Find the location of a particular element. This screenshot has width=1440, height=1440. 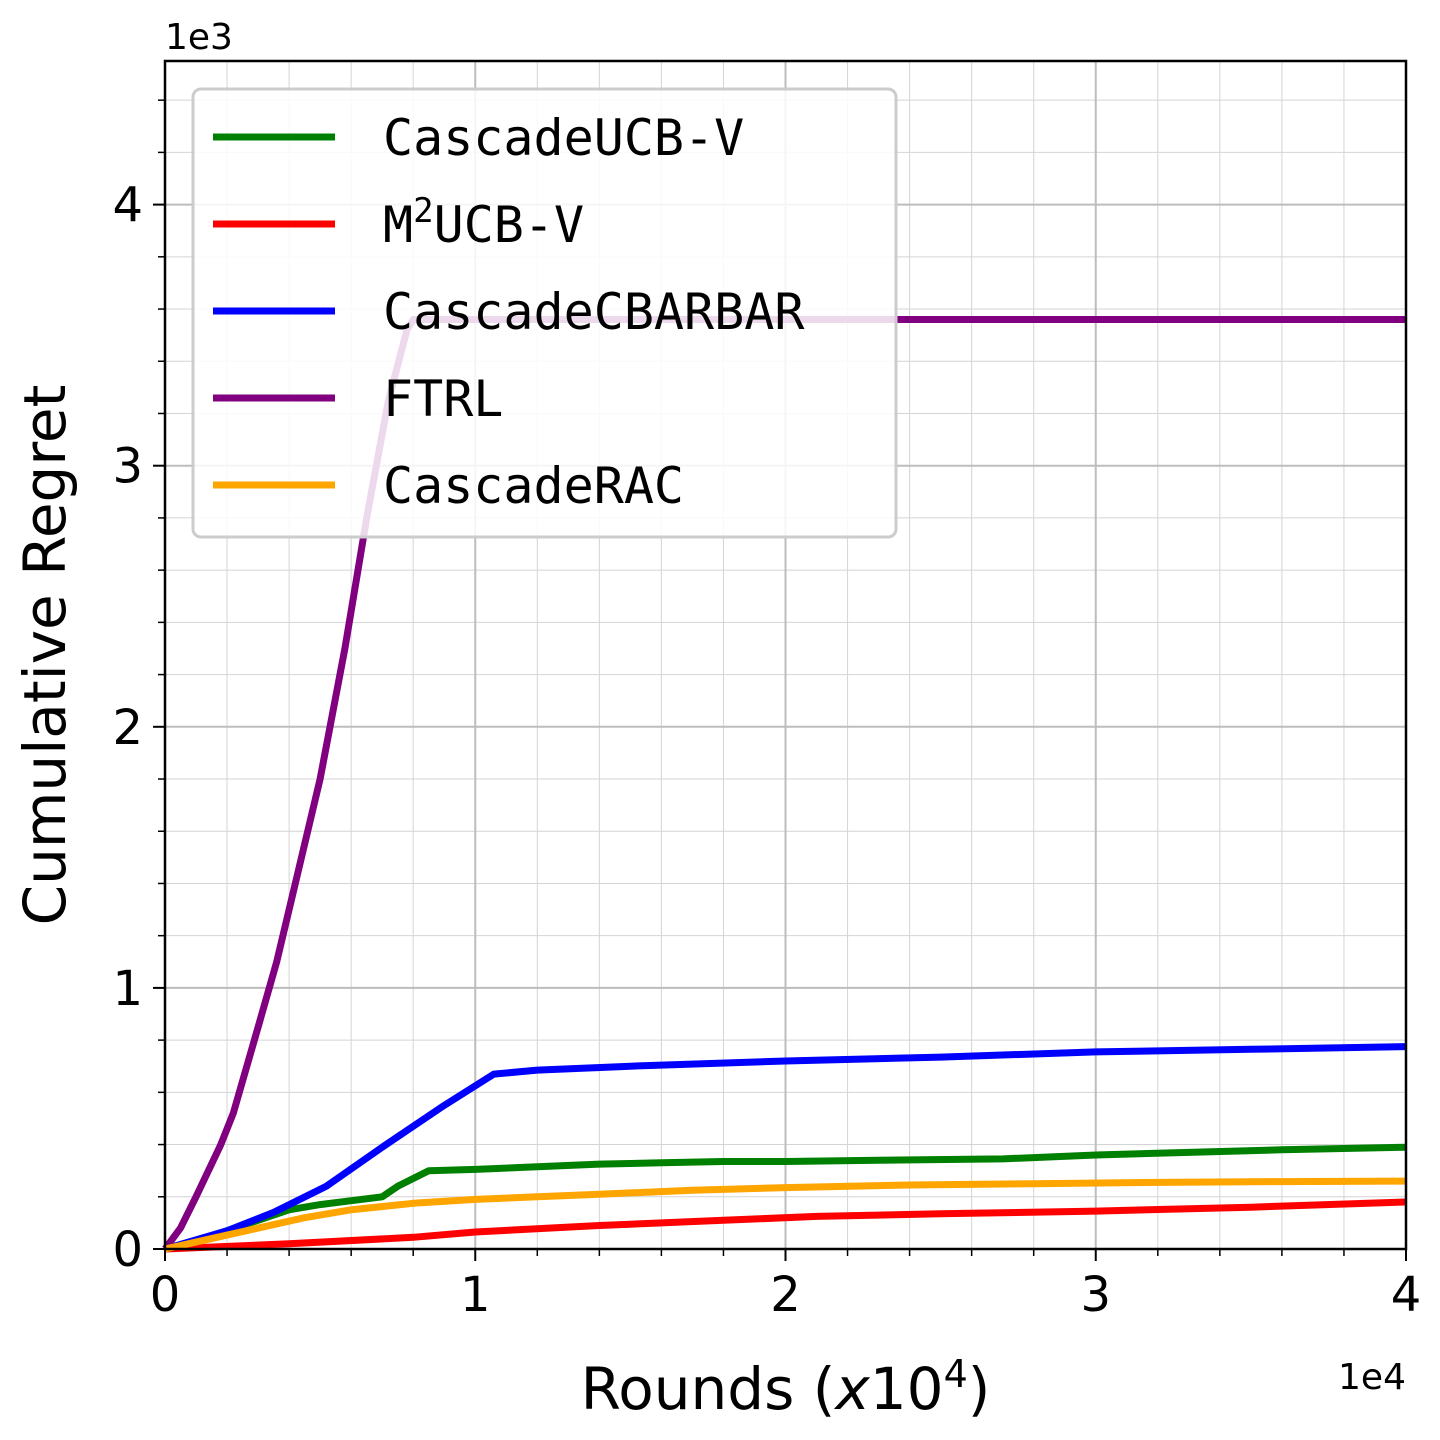

x-axis-label: Rounds (x104) is located at coordinates (786, 1387).